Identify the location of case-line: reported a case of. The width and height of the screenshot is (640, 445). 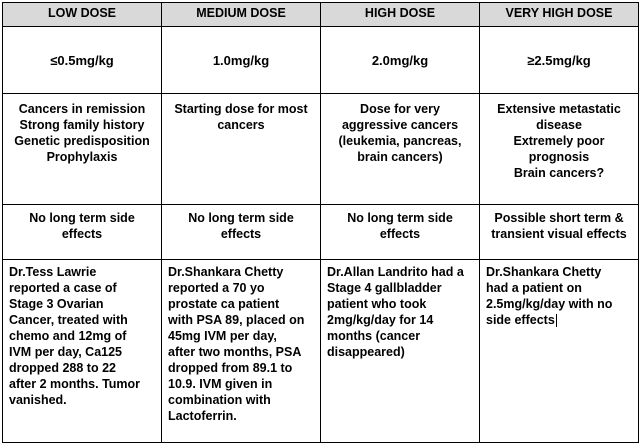
(63, 288).